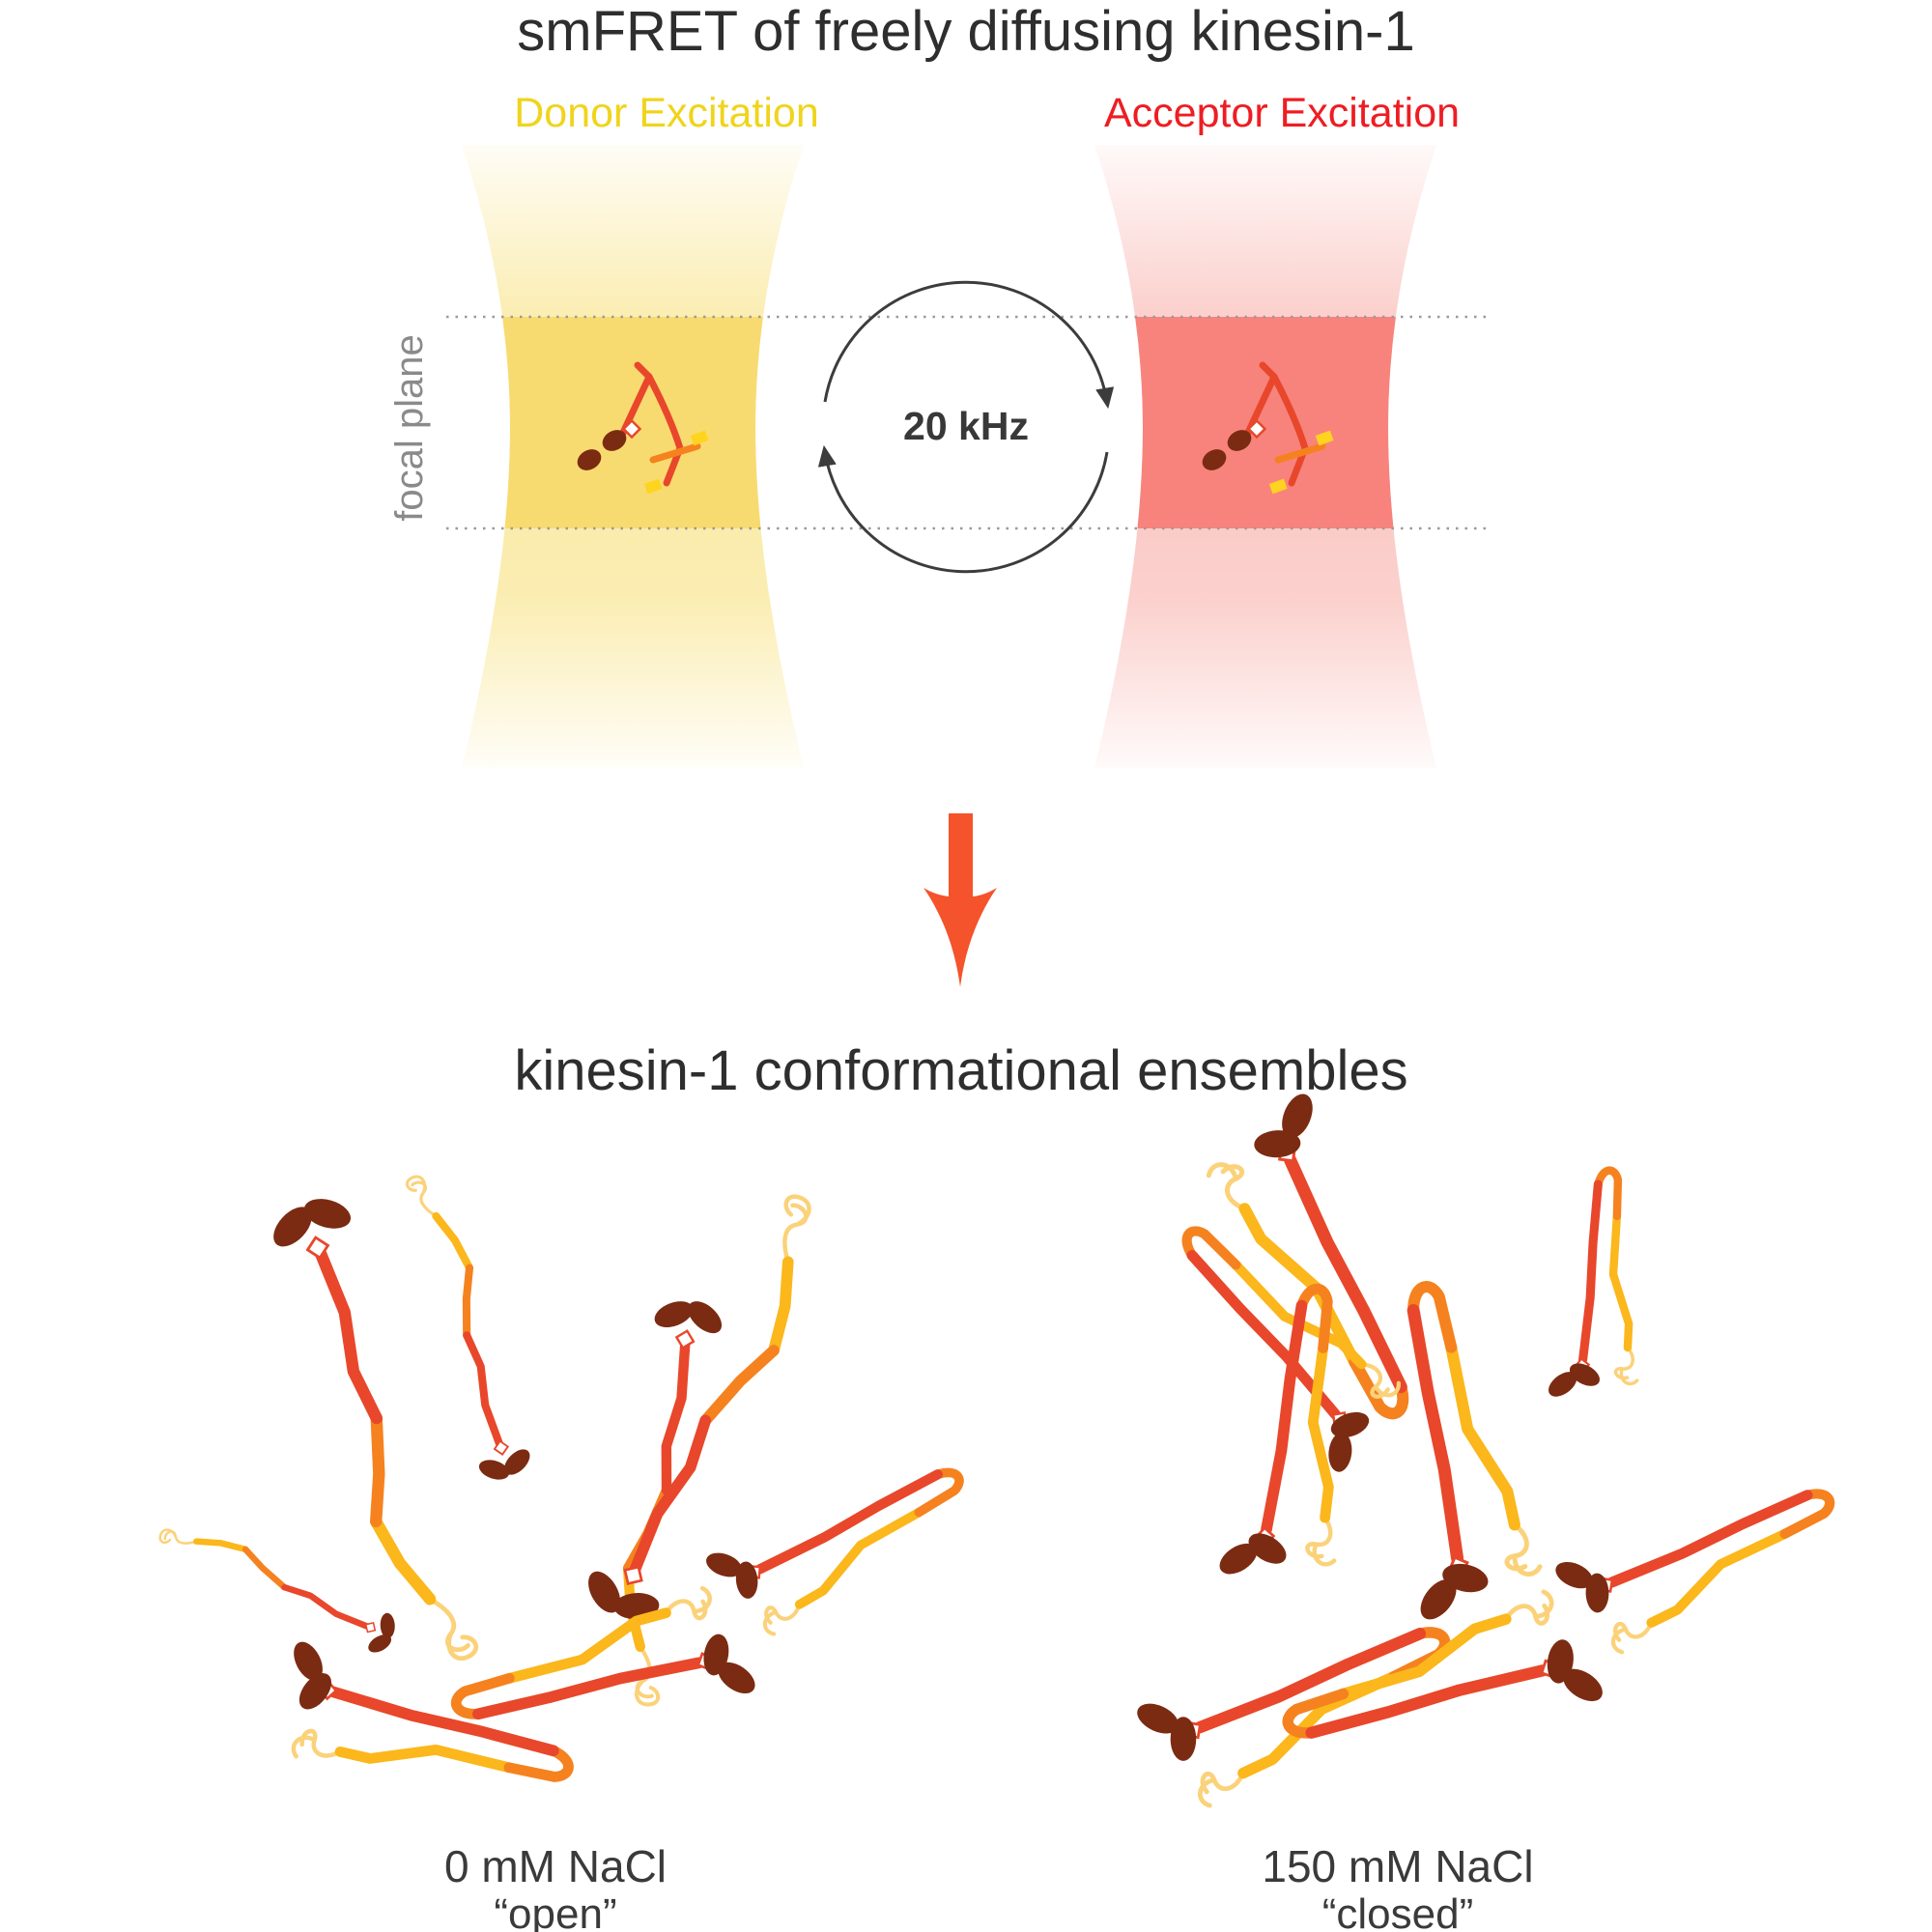  What do you see at coordinates (960, 900) in the screenshot?
I see `down-arrow-icon` at bounding box center [960, 900].